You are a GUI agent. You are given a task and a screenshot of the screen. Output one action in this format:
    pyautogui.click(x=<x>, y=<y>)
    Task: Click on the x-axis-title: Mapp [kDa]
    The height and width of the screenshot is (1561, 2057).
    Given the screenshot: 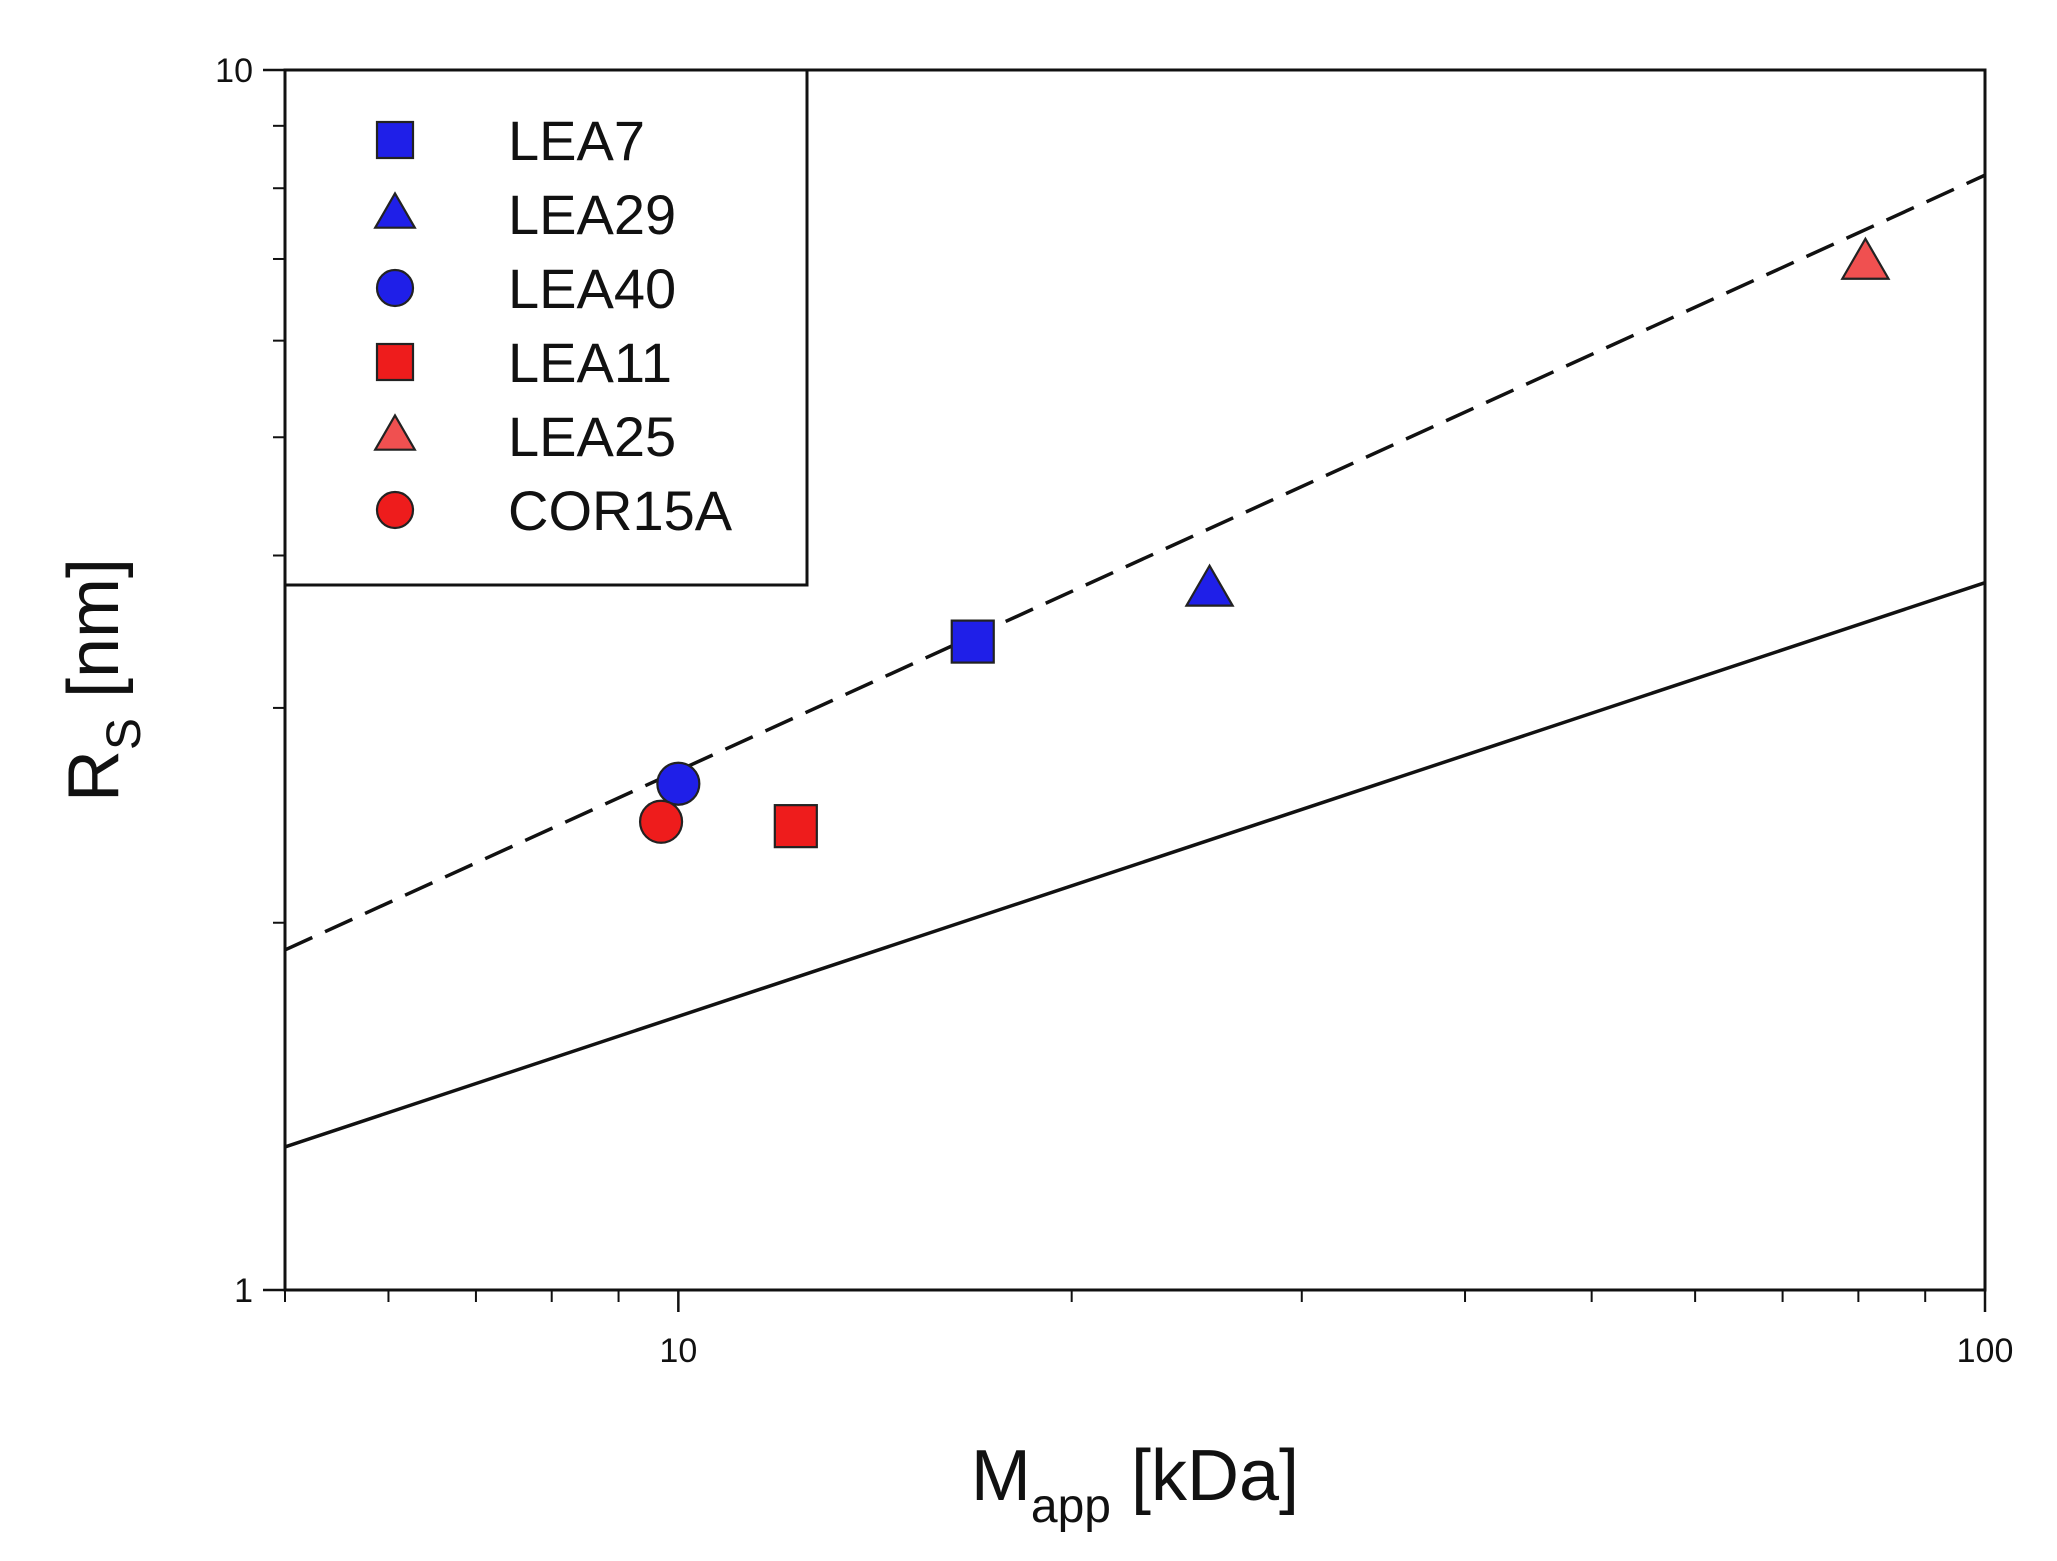 What is the action you would take?
    pyautogui.click(x=1135, y=1484)
    